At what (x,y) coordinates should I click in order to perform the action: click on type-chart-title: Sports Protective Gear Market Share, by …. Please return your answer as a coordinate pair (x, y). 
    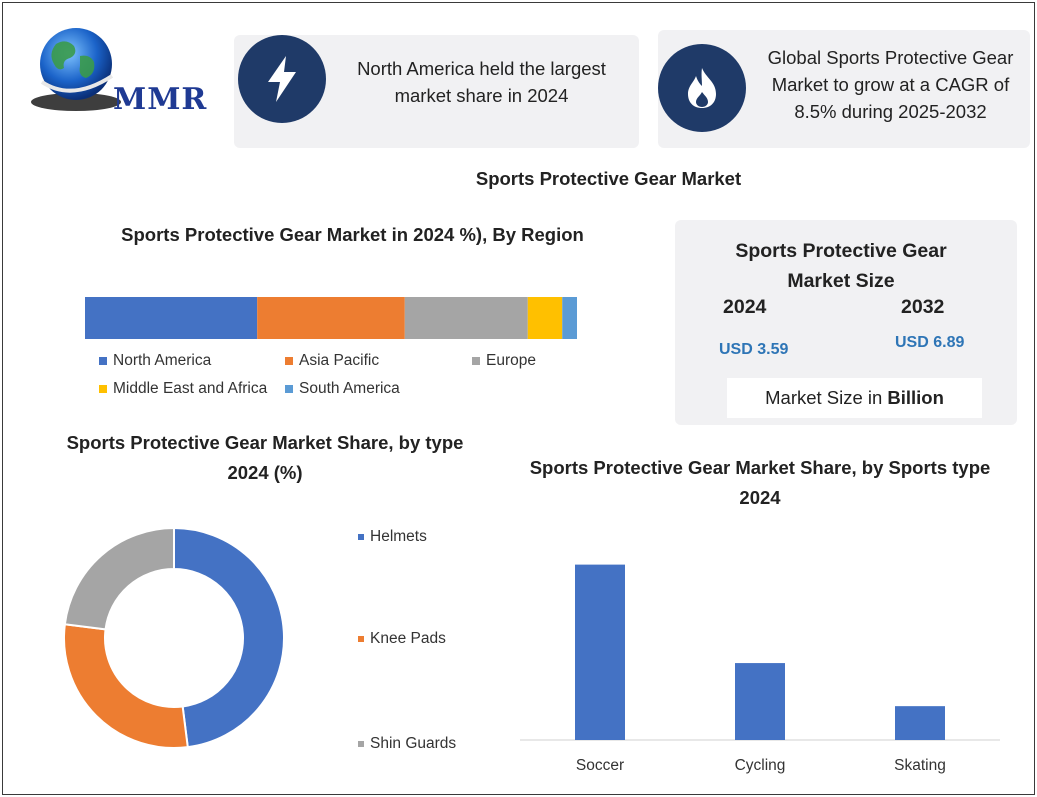
    Looking at the image, I should click on (265, 457).